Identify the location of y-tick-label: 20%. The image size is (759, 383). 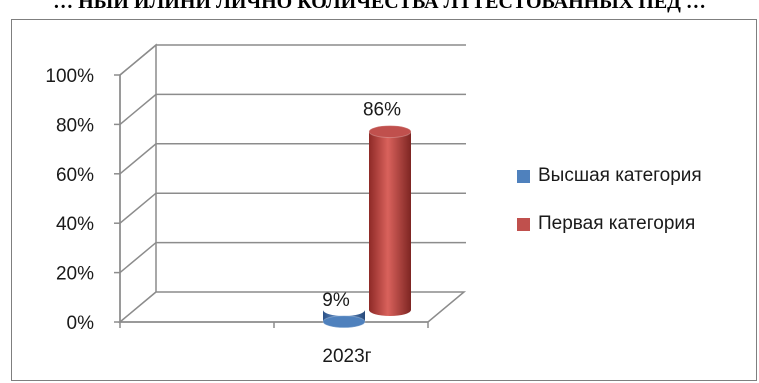
(75, 274).